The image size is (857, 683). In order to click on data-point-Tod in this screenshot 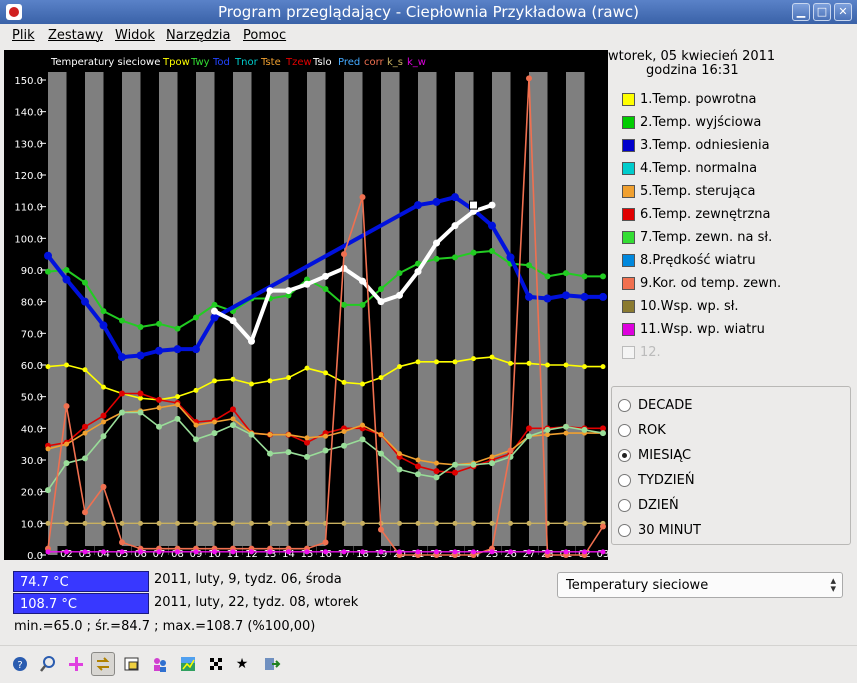, I will do `click(547, 298)`.